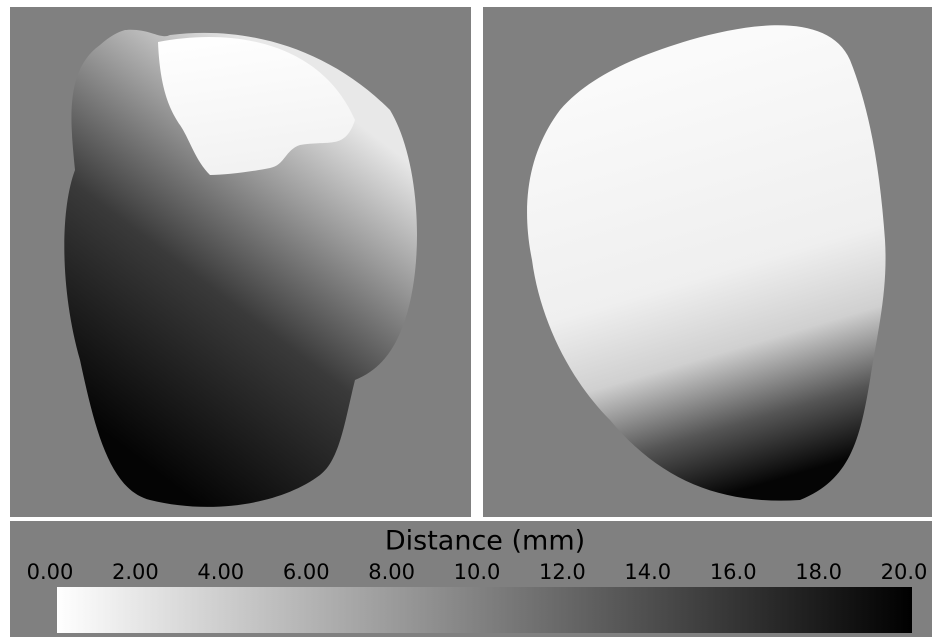  Describe the element at coordinates (306, 572) in the screenshot. I see `colorbar-tick-label: 6.00` at that location.